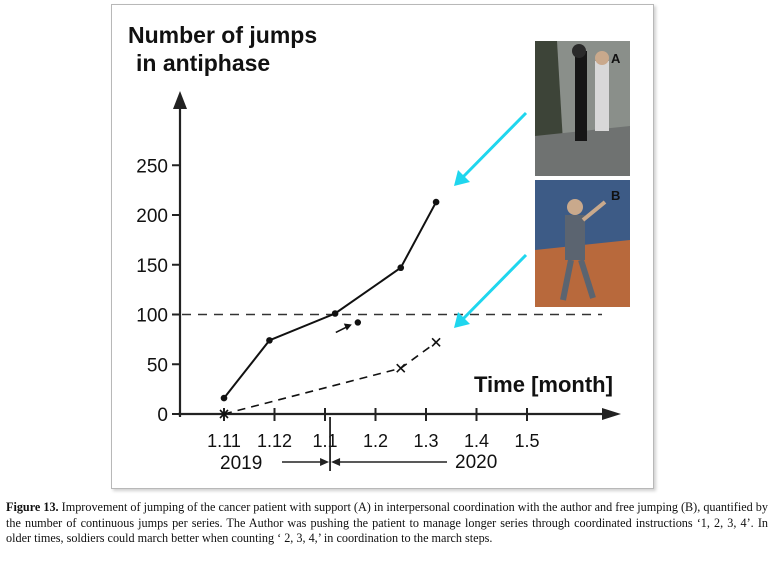 This screenshot has width=774, height=573. What do you see at coordinates (324, 441) in the screenshot?
I see `x-tick-label: 1.1` at bounding box center [324, 441].